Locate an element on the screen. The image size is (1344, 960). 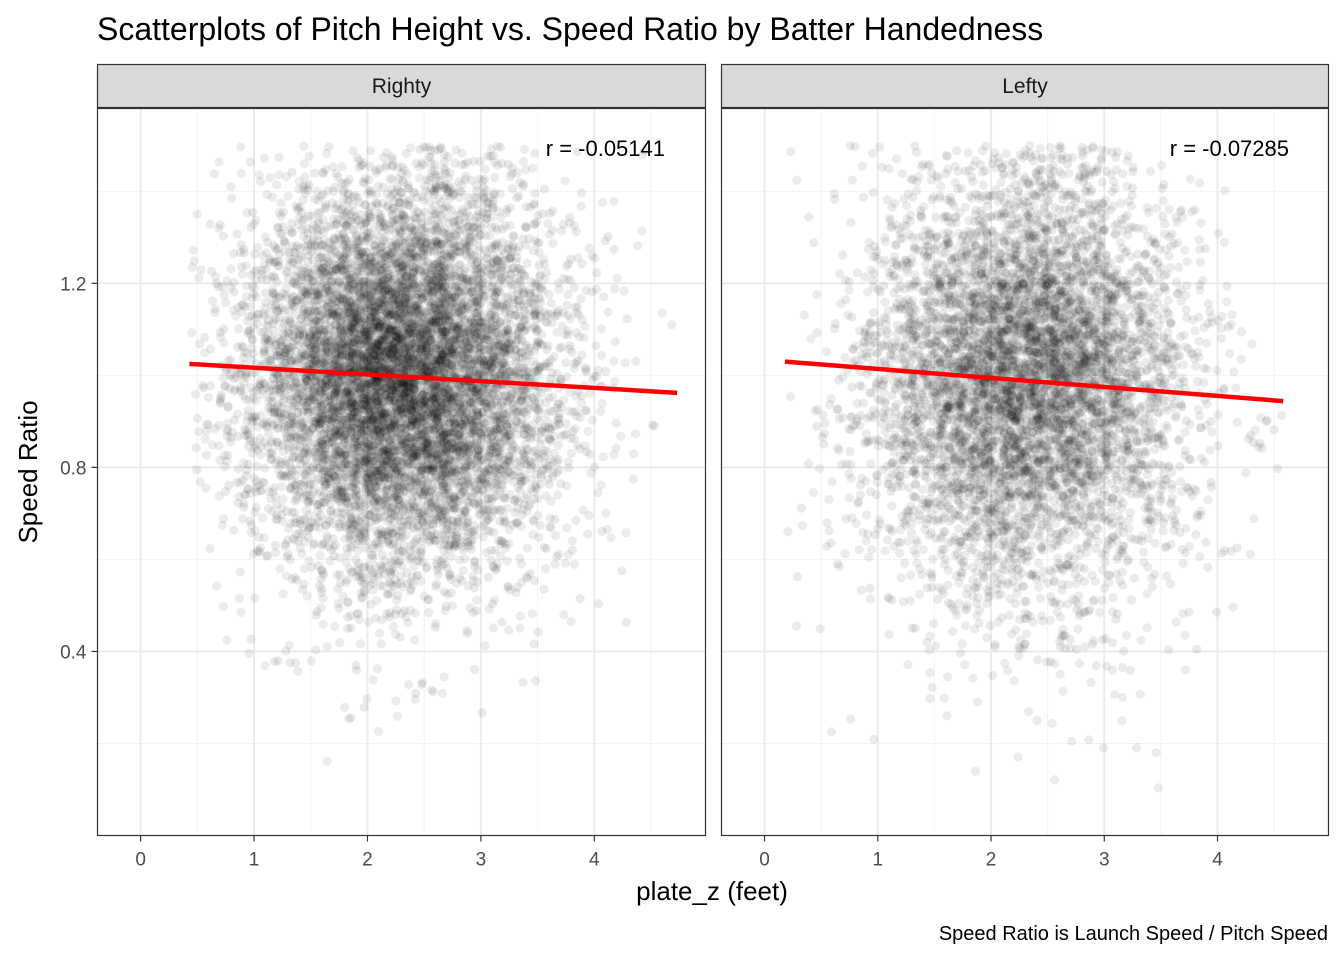
strip-label: Righty is located at coordinates (402, 86).